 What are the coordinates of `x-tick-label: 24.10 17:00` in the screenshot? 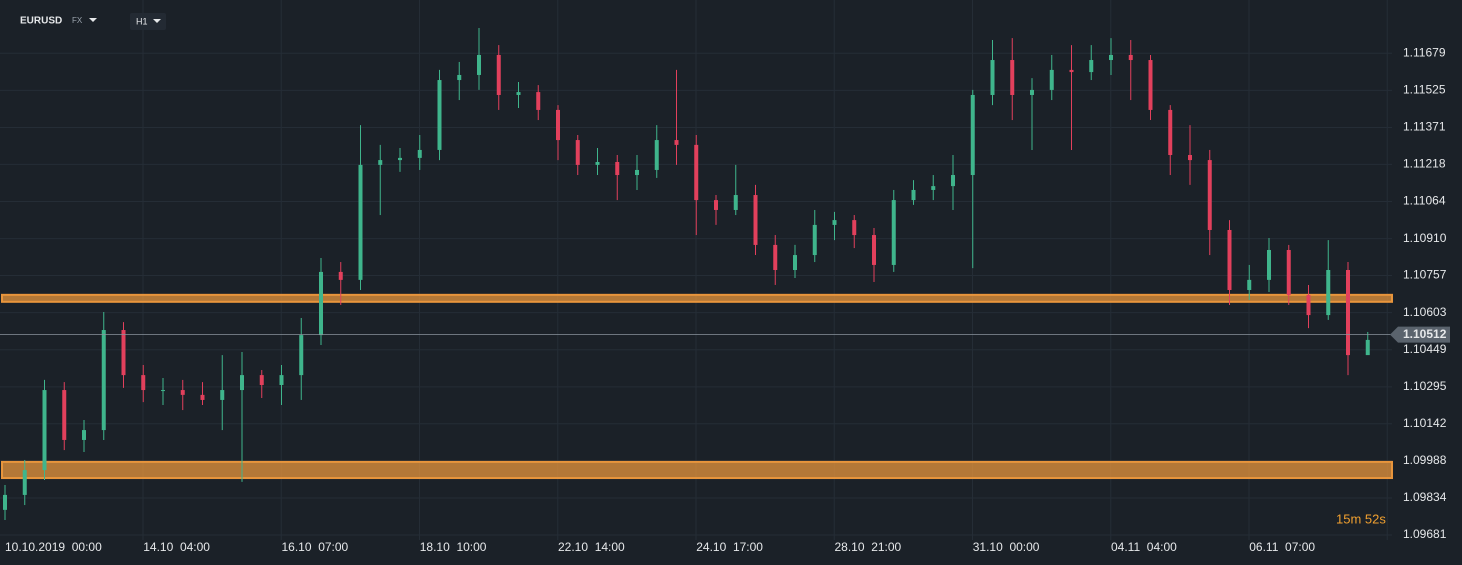 It's located at (729, 547).